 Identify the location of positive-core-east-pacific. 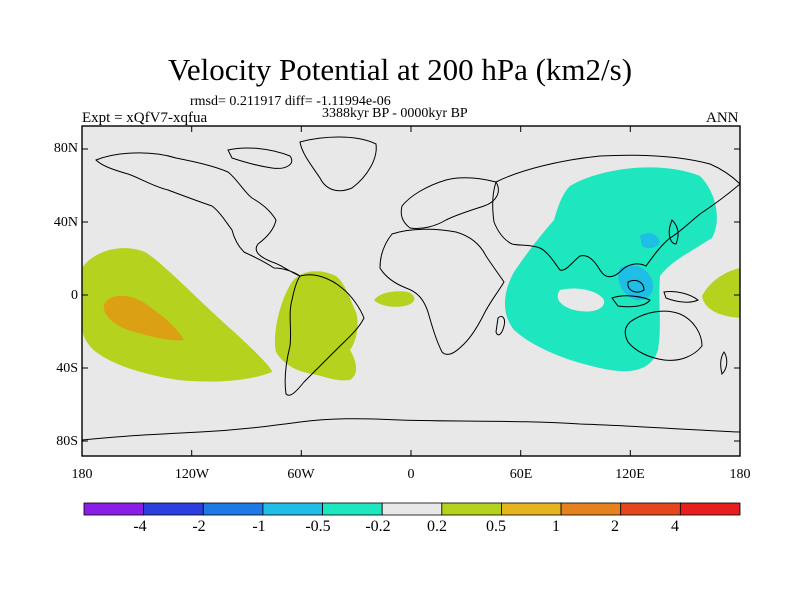
(143, 318).